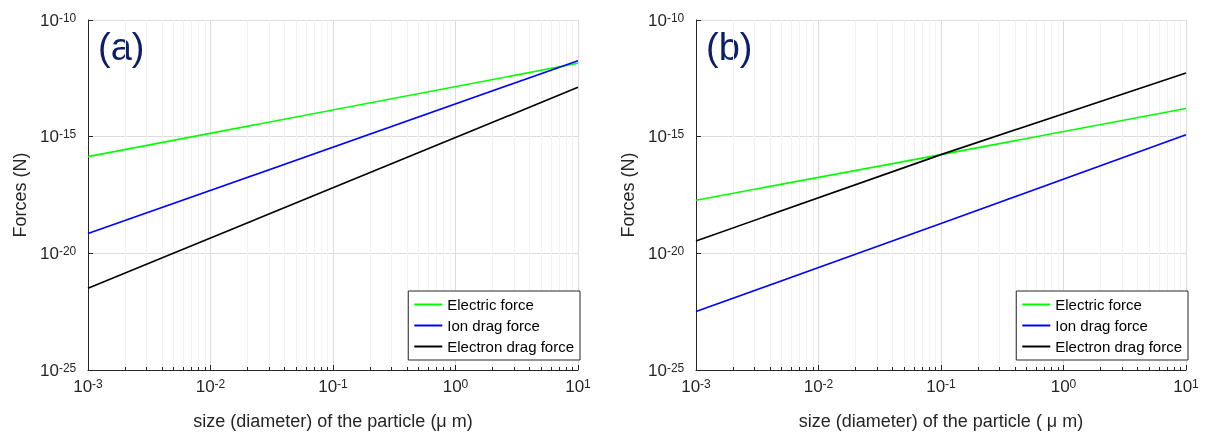 This screenshot has height=442, width=1217. What do you see at coordinates (941, 421) in the screenshot?
I see `x-axis-title: size (diameter) of the particle ( μ m)` at bounding box center [941, 421].